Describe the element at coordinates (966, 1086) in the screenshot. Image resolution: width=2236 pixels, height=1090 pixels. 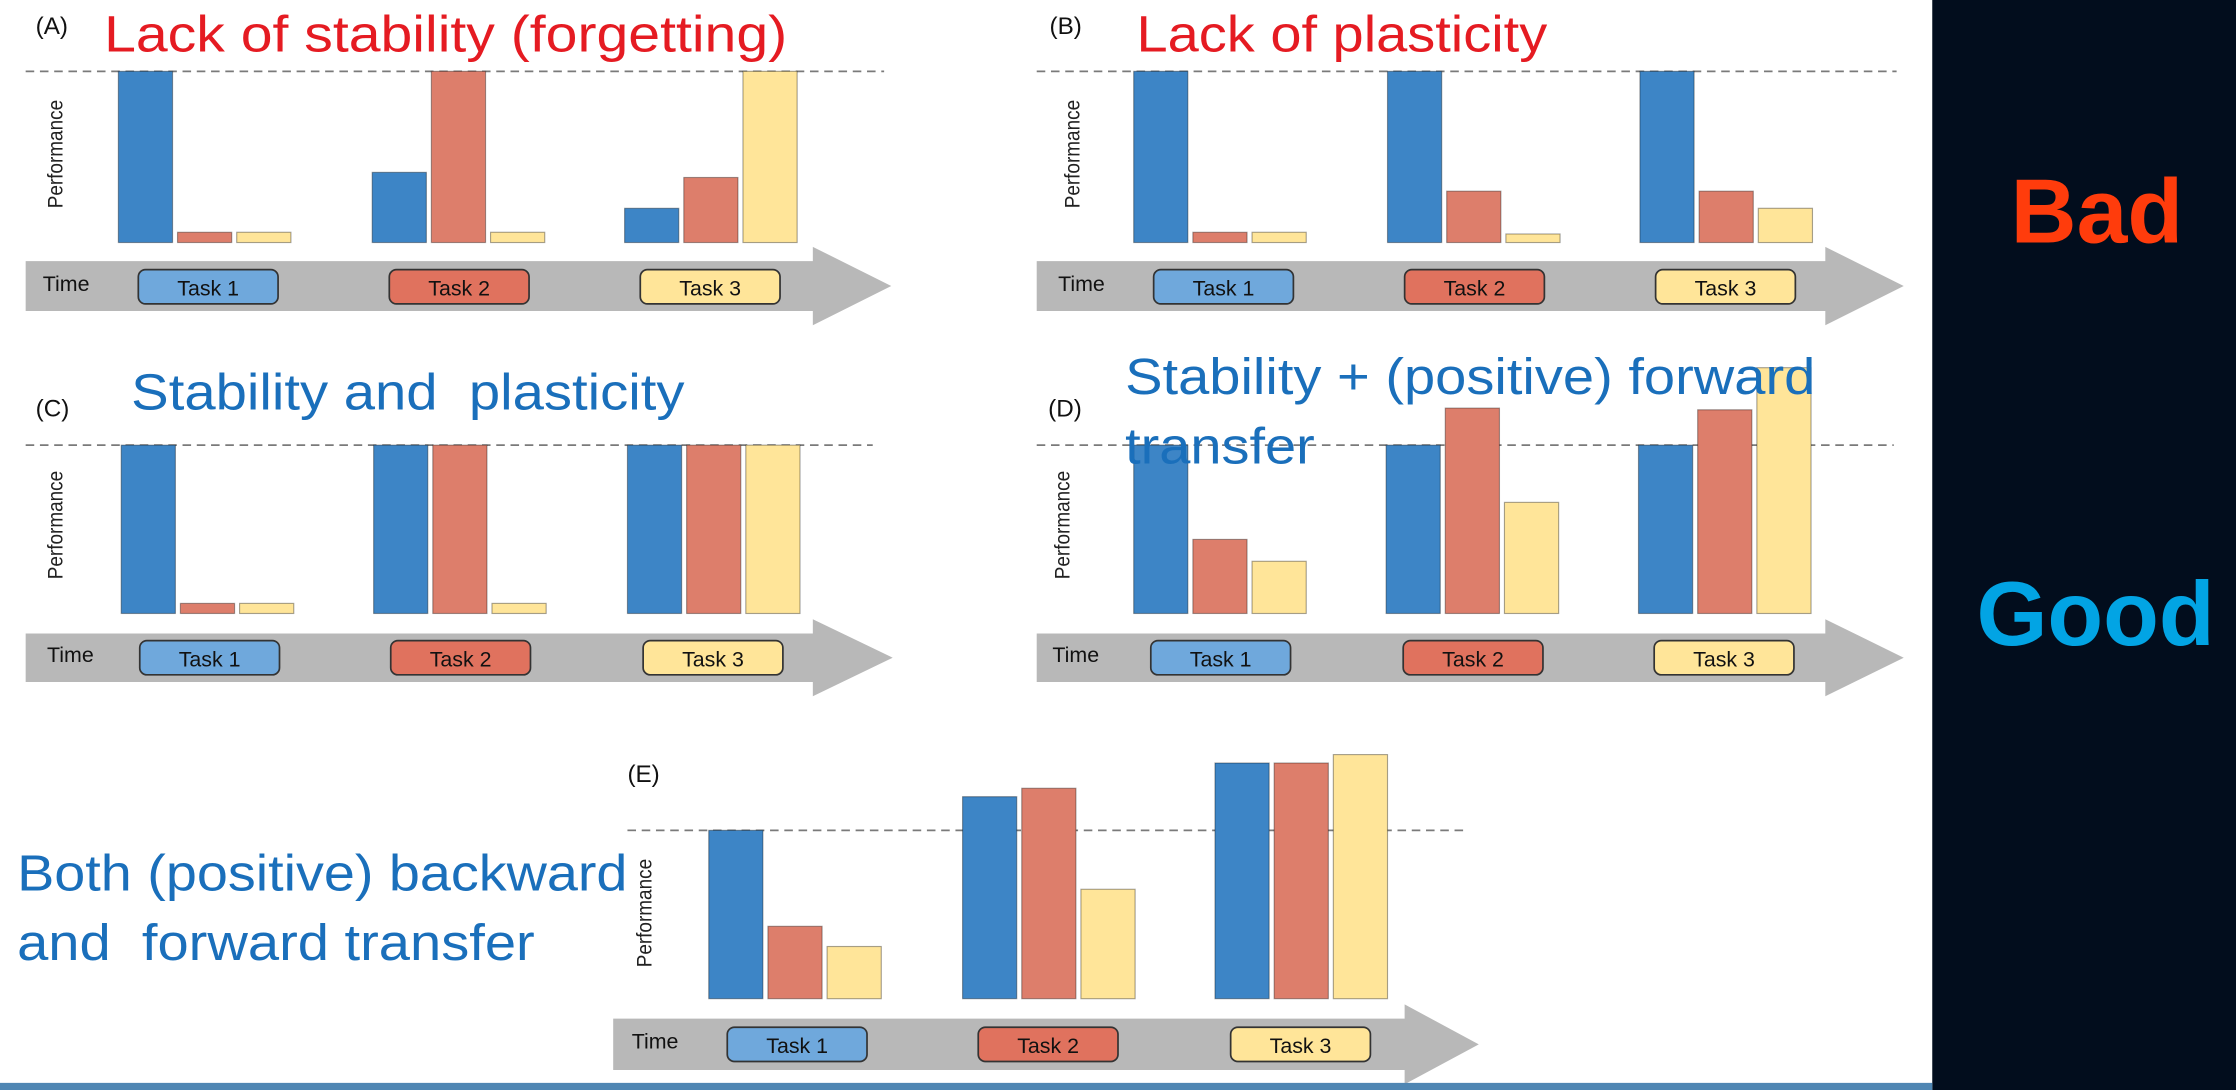
I see `slide-bottom-edge` at that location.